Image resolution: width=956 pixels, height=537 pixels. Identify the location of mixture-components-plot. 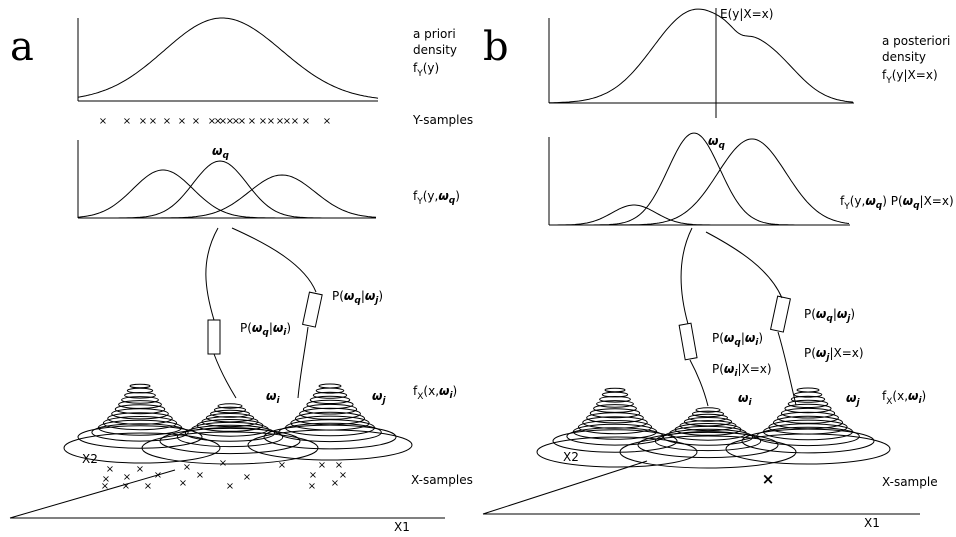
(227, 179).